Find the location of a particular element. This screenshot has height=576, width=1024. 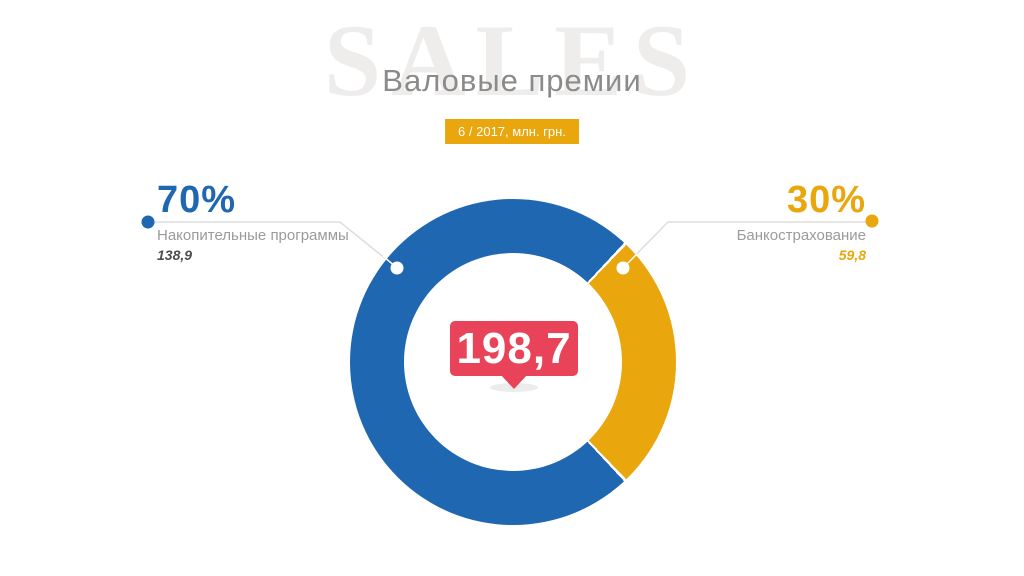

segment-value: 59,8 is located at coordinates (852, 255).